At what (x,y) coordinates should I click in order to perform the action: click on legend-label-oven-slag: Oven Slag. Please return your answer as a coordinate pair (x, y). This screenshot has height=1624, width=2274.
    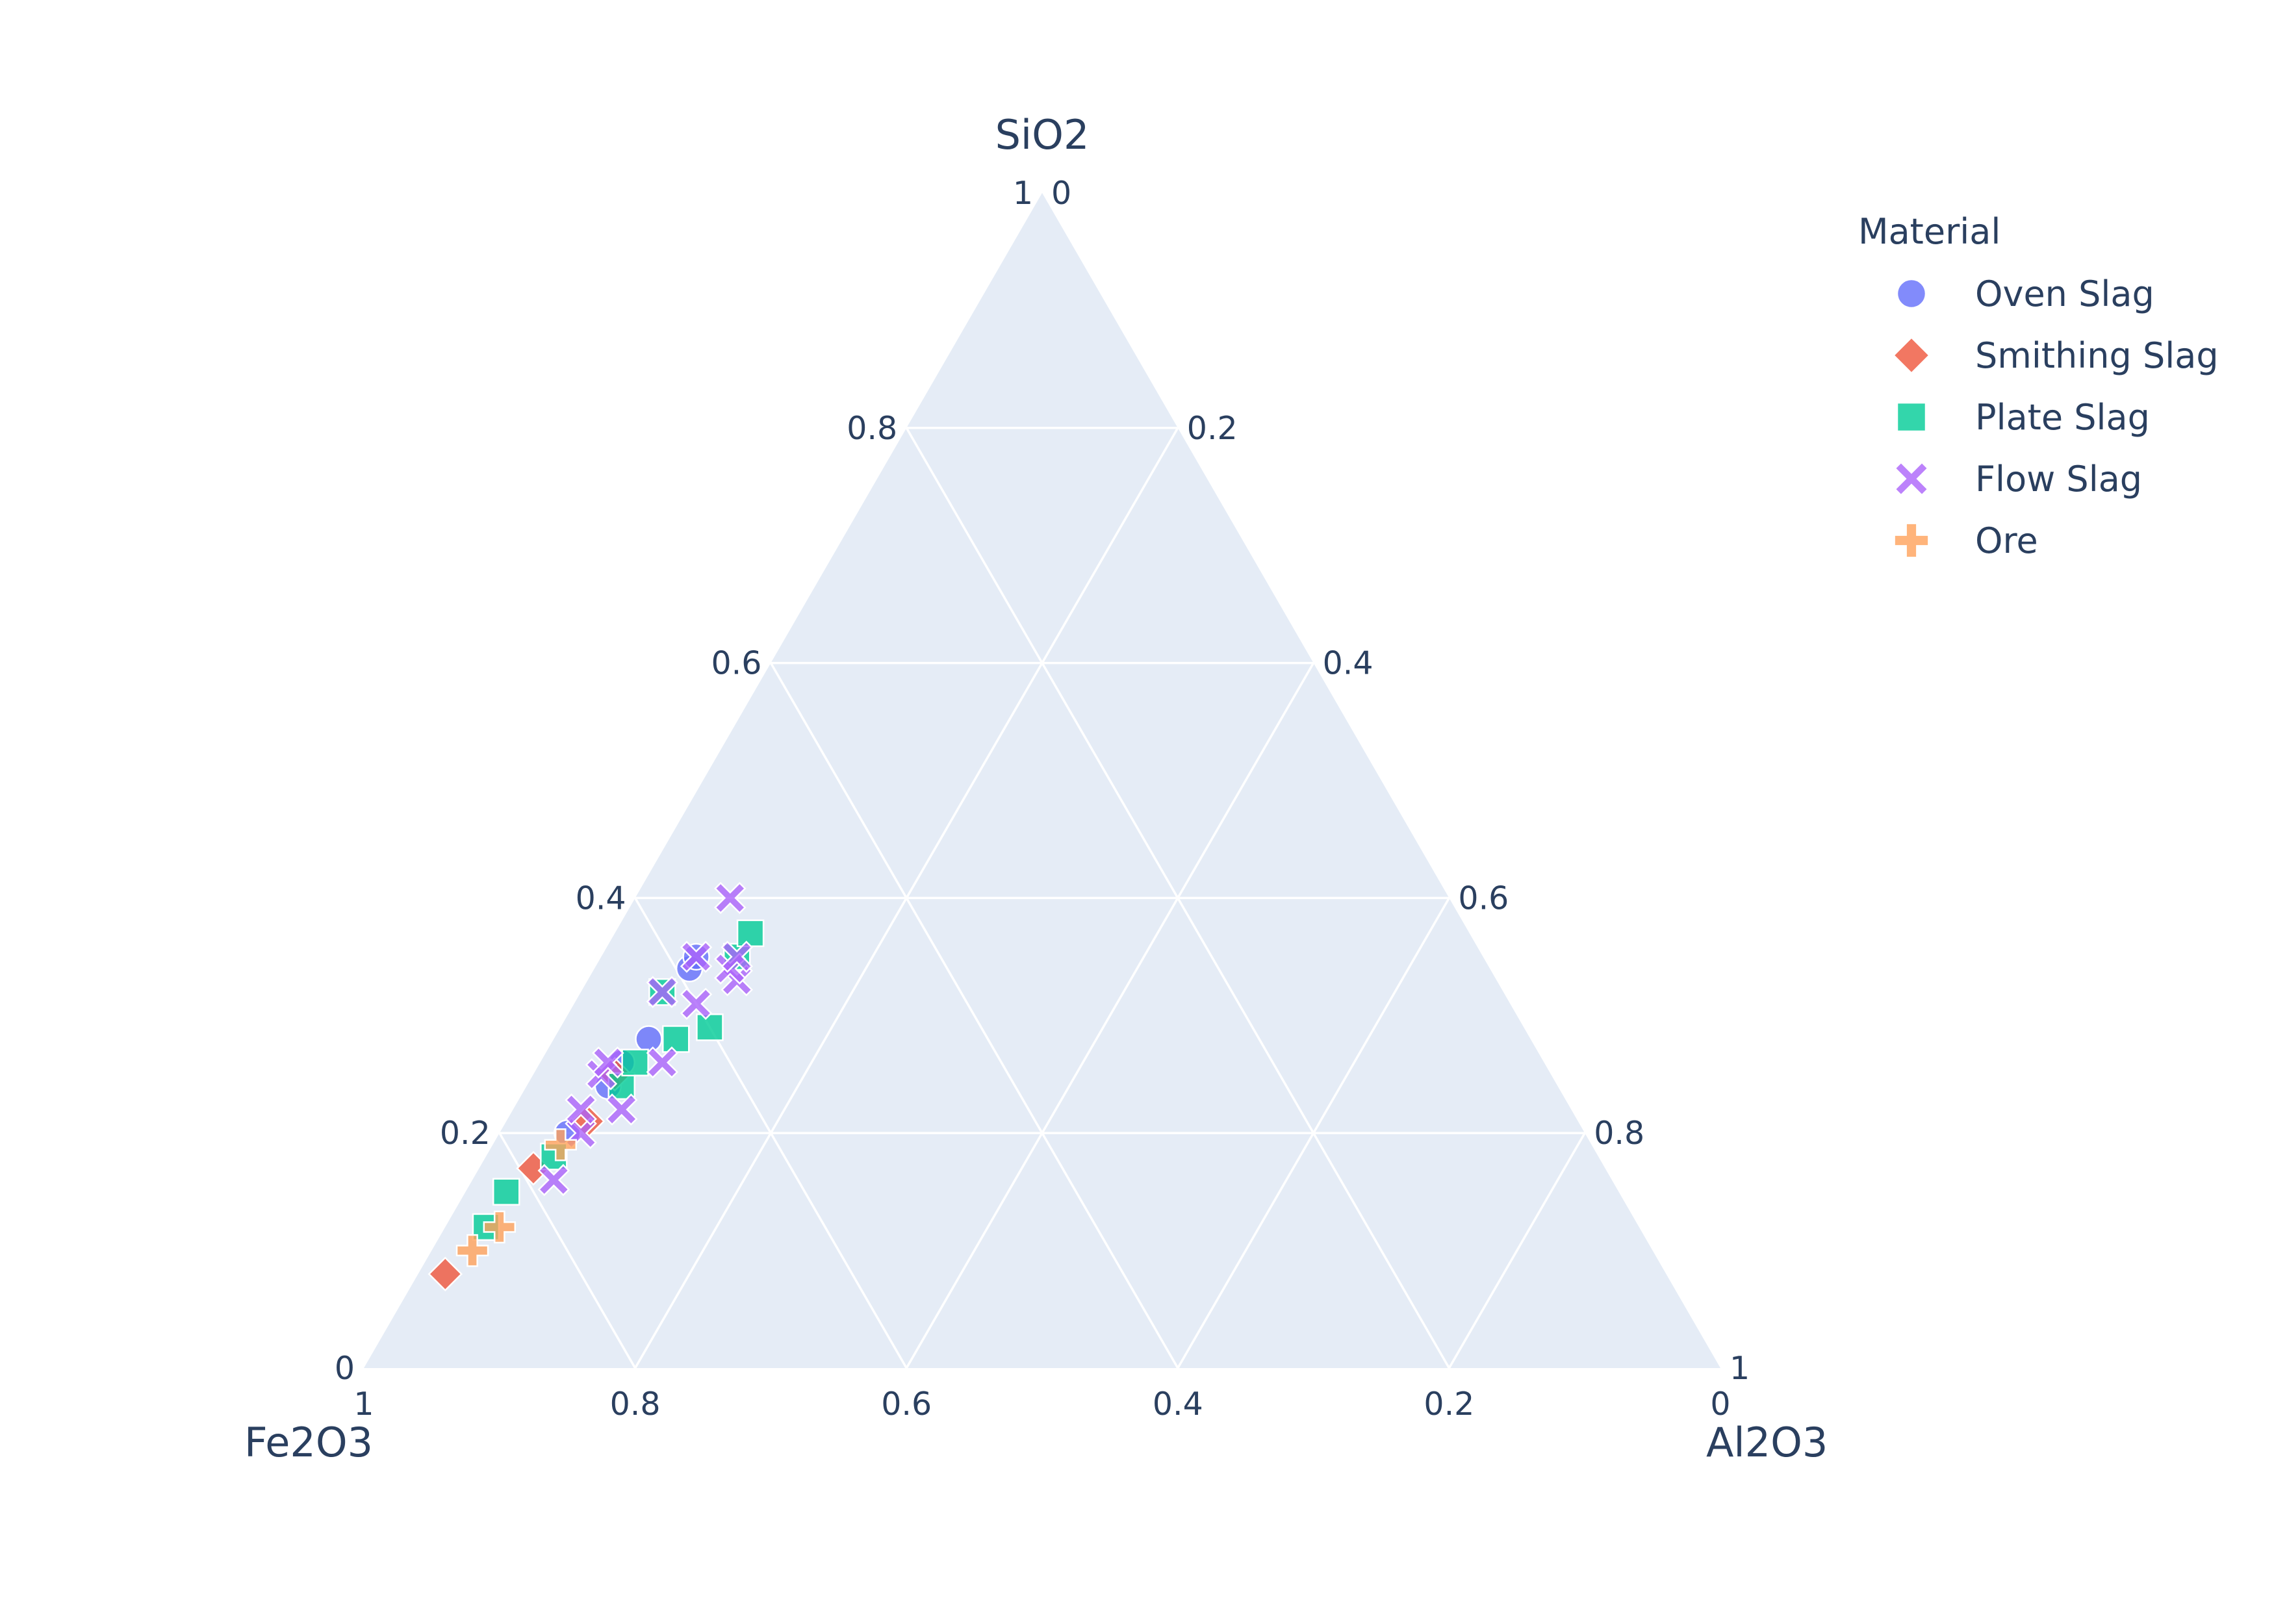
    Looking at the image, I should click on (2064, 293).